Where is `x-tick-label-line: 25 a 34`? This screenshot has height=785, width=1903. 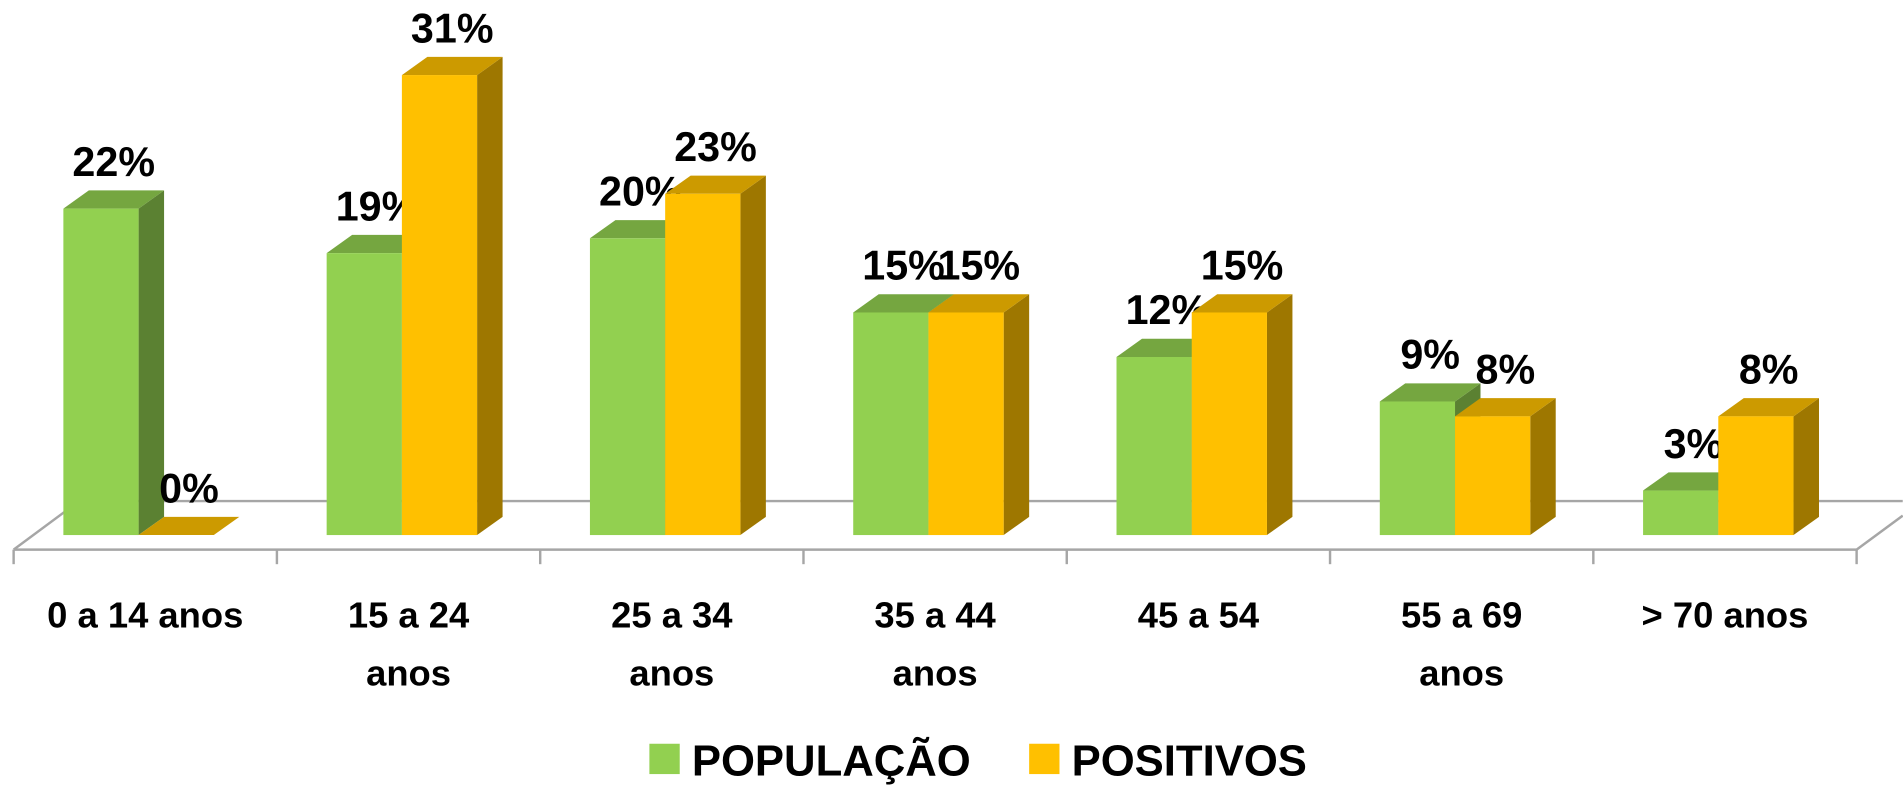 x-tick-label-line: 25 a 34 is located at coordinates (672, 614).